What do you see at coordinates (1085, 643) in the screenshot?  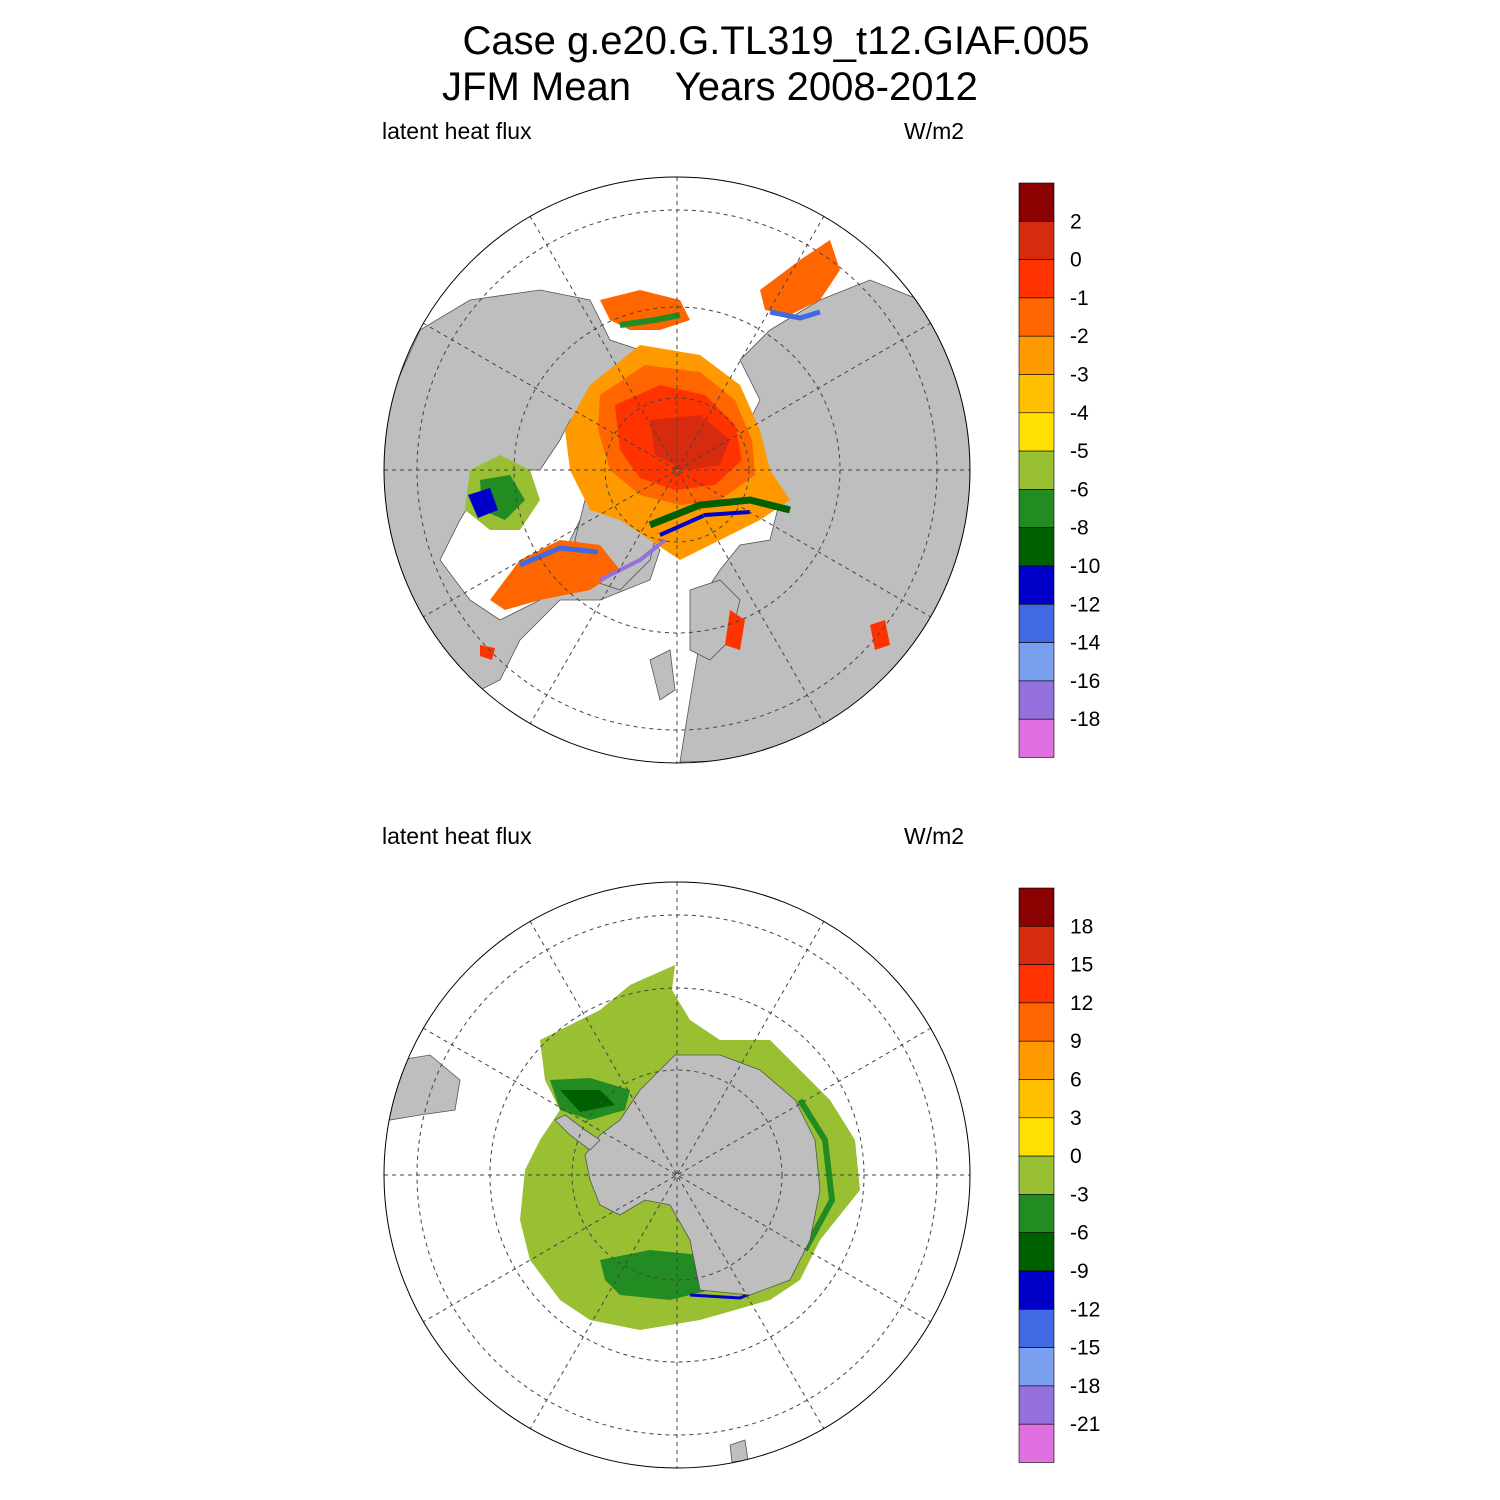 I see `north-colorbar-label: -14` at bounding box center [1085, 643].